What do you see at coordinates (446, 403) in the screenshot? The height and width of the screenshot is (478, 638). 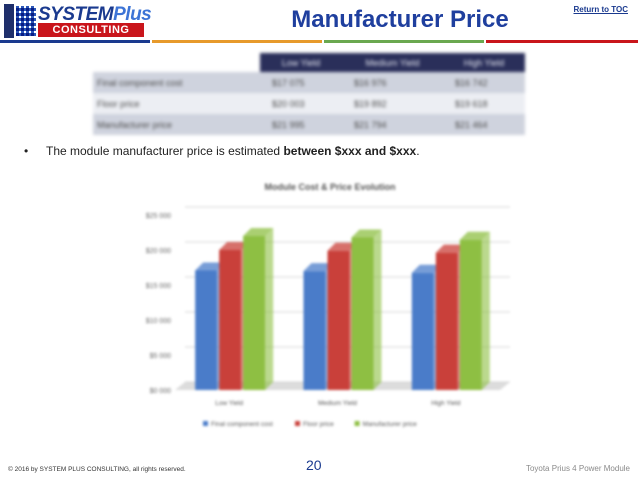 I see `x-tick-label: High Yield` at bounding box center [446, 403].